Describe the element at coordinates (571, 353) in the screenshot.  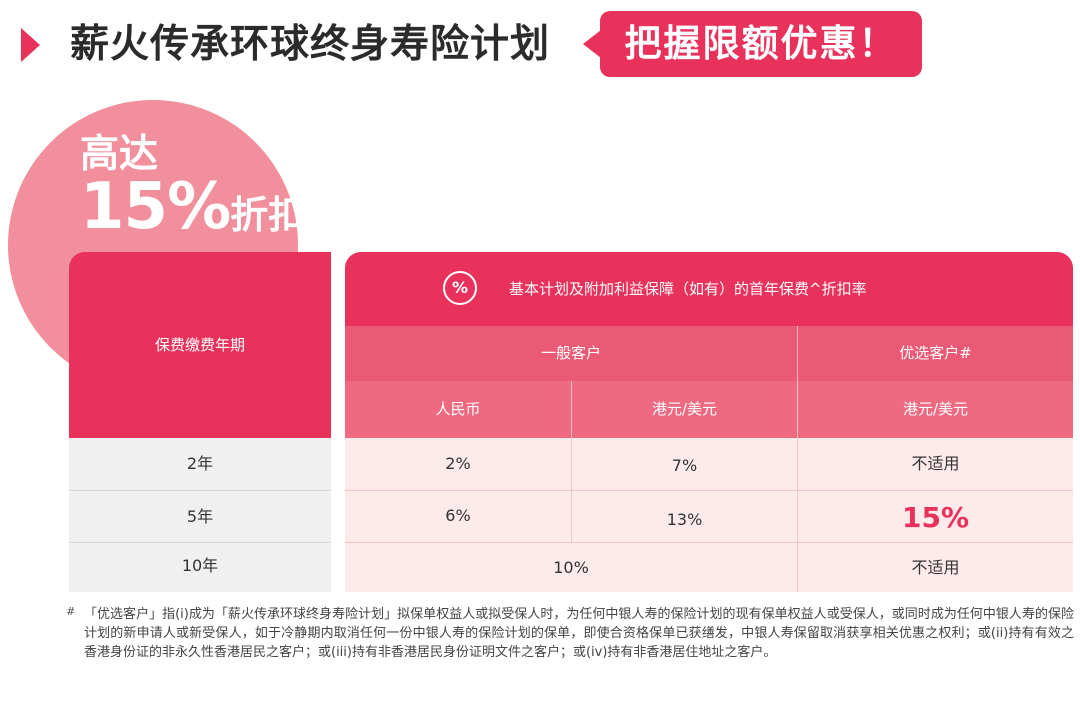
I see `group-general-header: 一般客户` at that location.